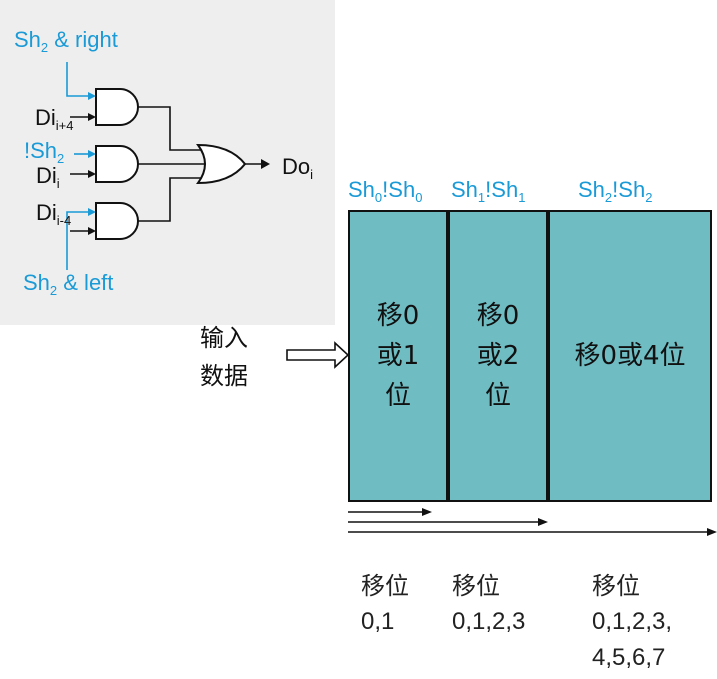 This screenshot has width=717, height=679. What do you see at coordinates (68, 284) in the screenshot?
I see `sh2-left-label: Sh2 & left` at bounding box center [68, 284].